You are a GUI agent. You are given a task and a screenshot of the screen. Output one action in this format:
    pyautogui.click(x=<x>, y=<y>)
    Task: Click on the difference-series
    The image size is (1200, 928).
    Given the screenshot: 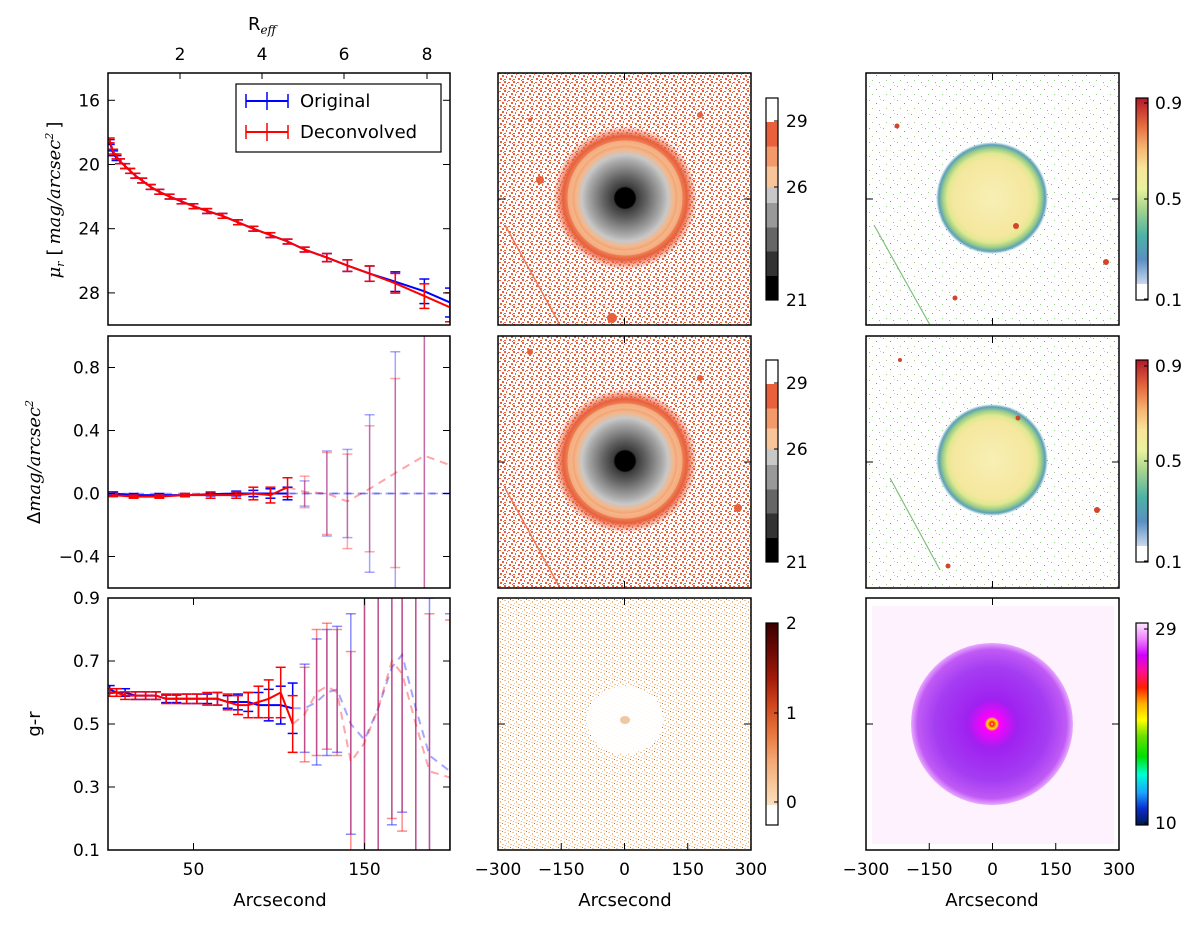 What is the action you would take?
    pyautogui.click(x=279, y=462)
    